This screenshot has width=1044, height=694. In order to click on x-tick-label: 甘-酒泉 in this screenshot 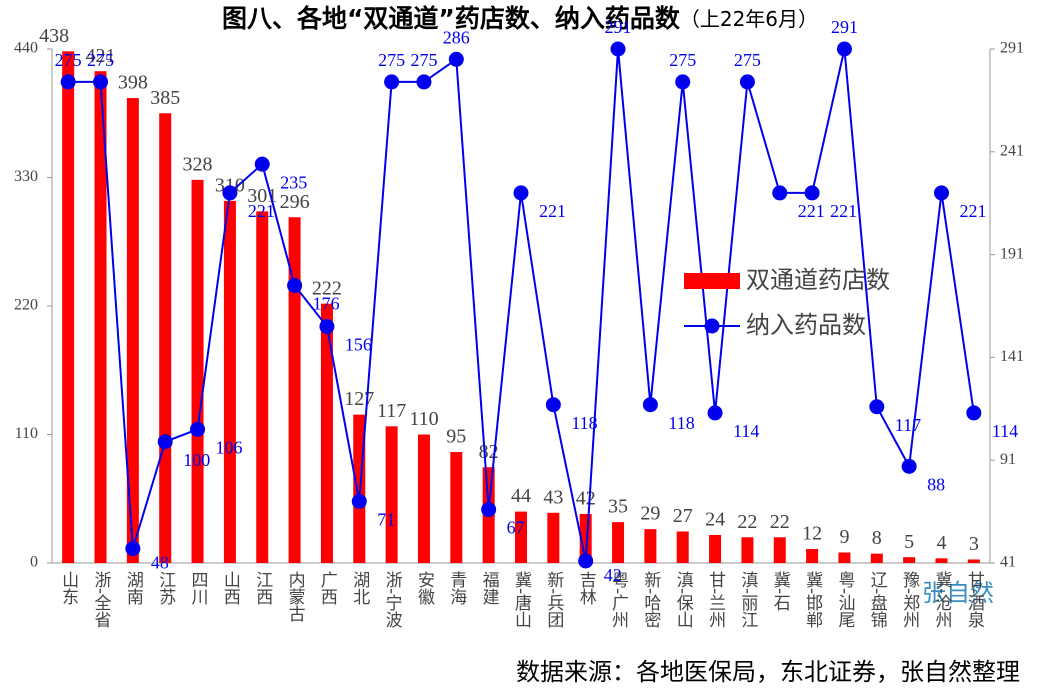, I will do `click(974, 599)`.